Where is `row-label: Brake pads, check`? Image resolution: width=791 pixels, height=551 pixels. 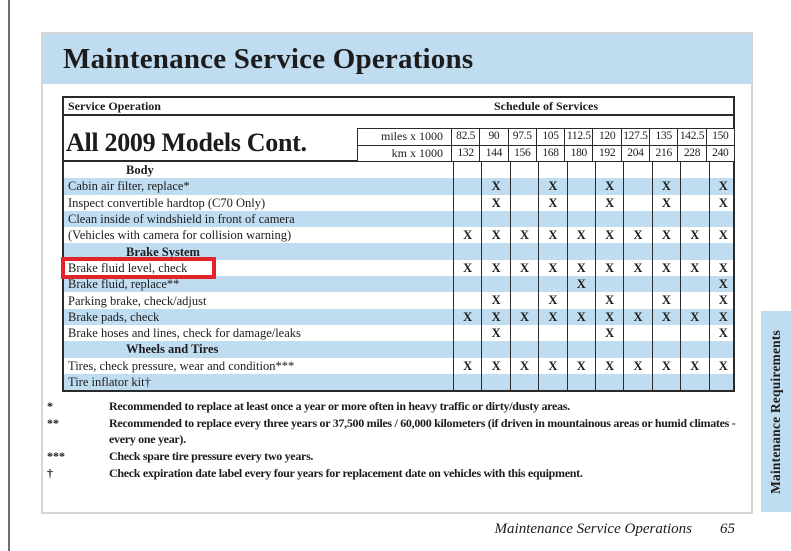 row-label: Brake pads, check is located at coordinates (114, 316).